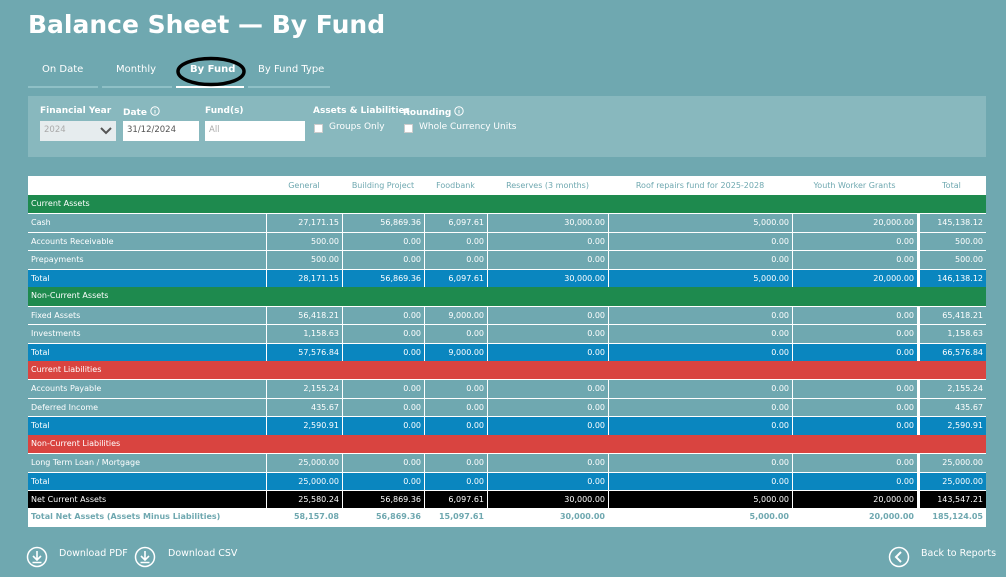 The height and width of the screenshot is (577, 1006). What do you see at coordinates (291, 69) in the screenshot?
I see `tab: By Fund Type` at bounding box center [291, 69].